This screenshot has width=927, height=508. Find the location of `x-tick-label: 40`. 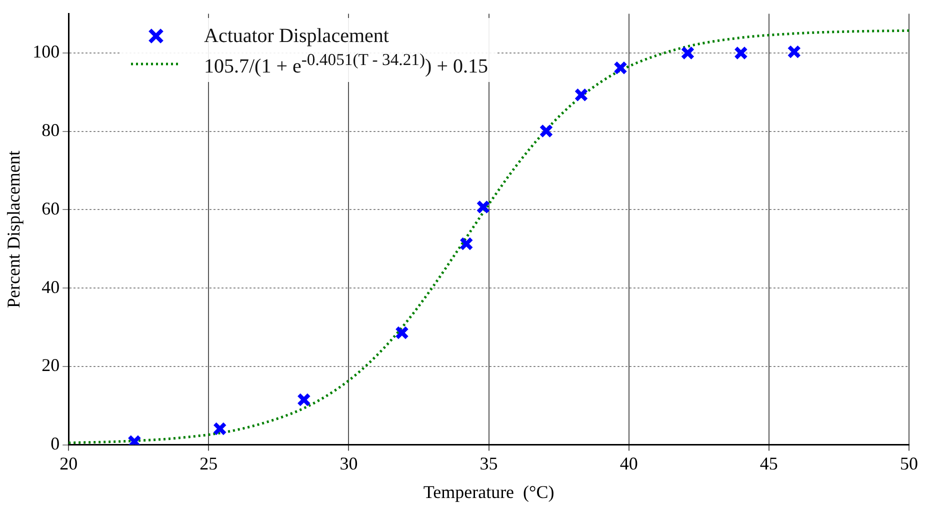

x-tick-label: 40 is located at coordinates (629, 463).